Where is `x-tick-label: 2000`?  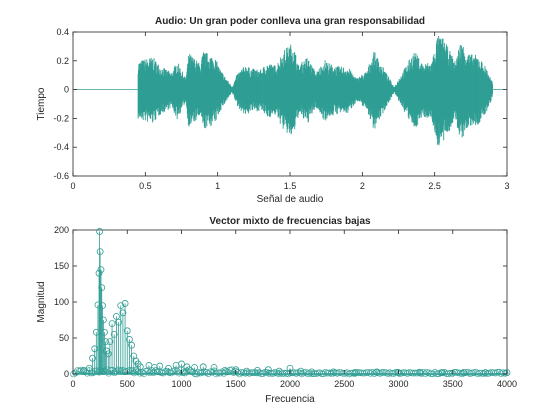 x-tick-label: 2000 is located at coordinates (290, 384).